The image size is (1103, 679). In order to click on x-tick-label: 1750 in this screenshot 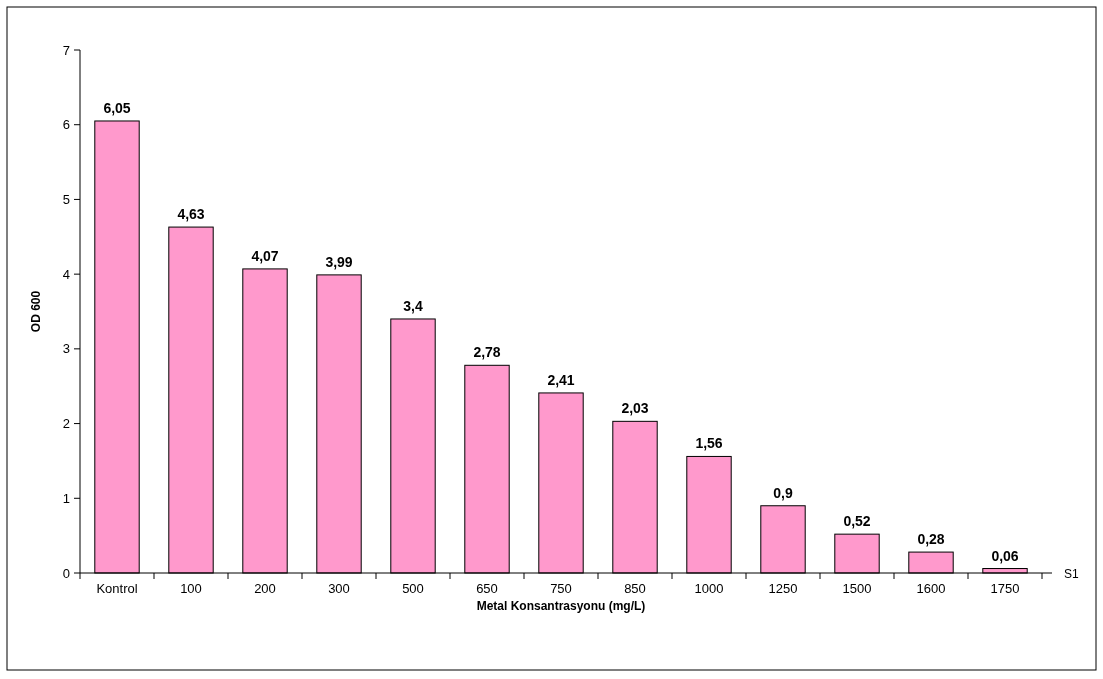, I will do `click(1005, 588)`.